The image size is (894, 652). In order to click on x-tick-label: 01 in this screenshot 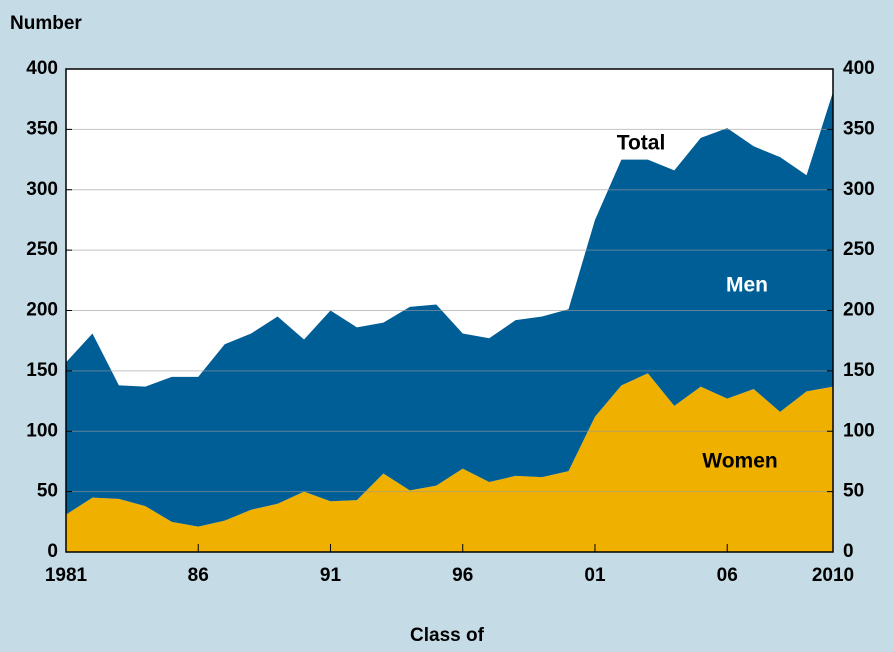, I will do `click(595, 575)`.